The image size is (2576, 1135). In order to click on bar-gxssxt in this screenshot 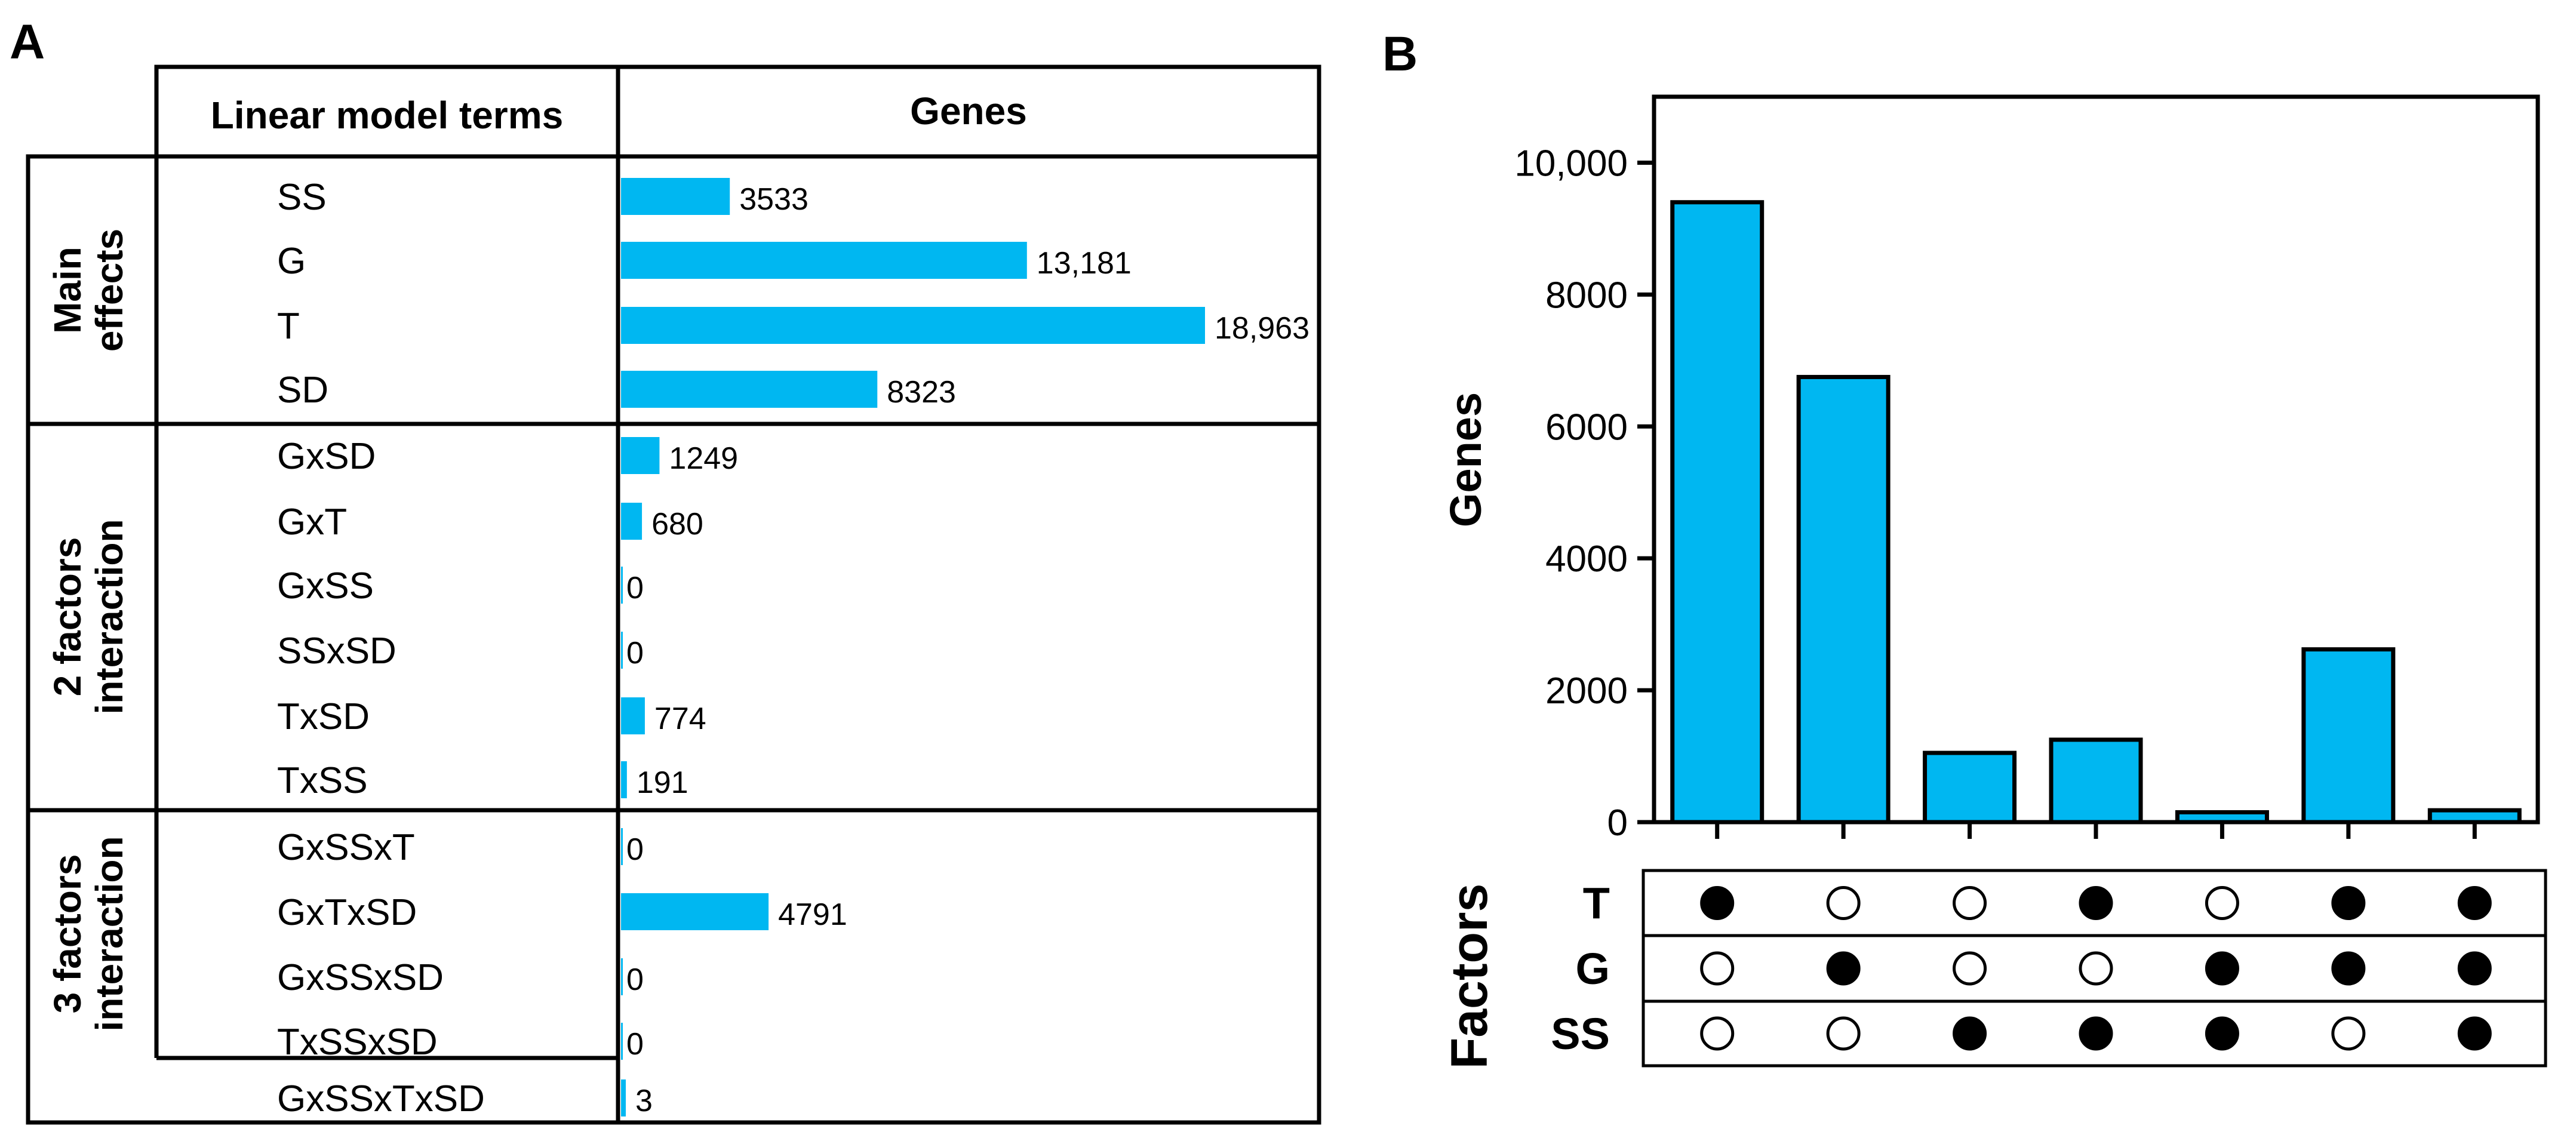, I will do `click(622, 846)`.